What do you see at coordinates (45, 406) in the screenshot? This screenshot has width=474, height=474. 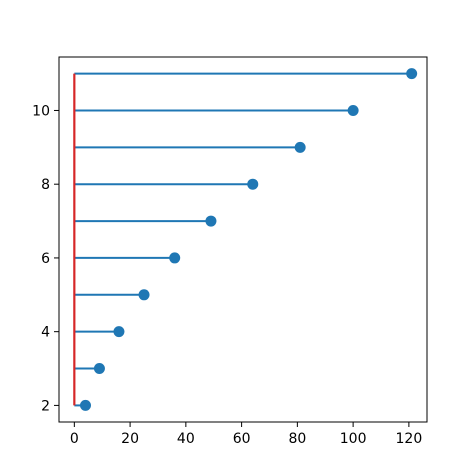 I see `y-tick-label: 2` at bounding box center [45, 406].